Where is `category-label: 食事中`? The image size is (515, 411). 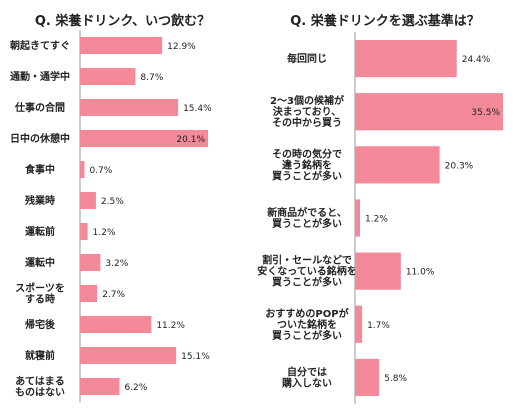
category-label: 食事中 is located at coordinates (39, 169).